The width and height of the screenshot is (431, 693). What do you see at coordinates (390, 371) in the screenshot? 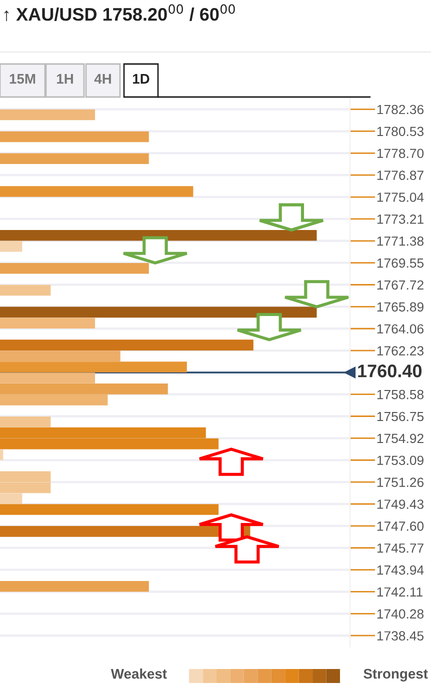
I see `ref-line-label: 1760.40` at bounding box center [390, 371].